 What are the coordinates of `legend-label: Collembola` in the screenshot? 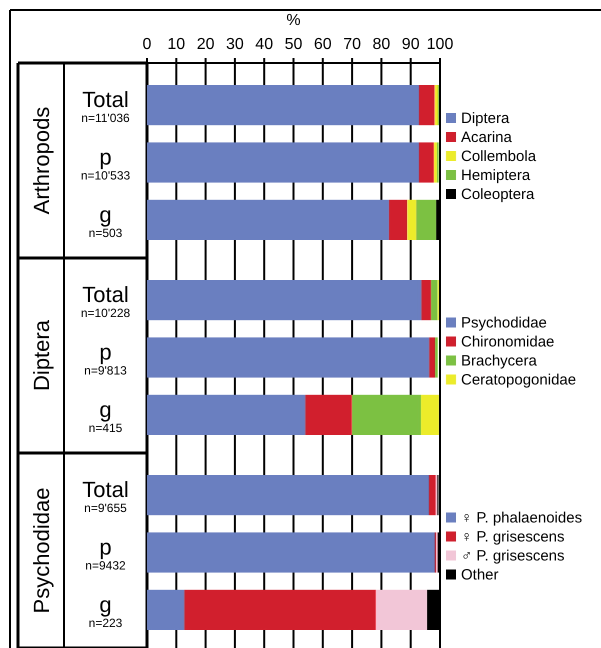 It's located at (499, 156).